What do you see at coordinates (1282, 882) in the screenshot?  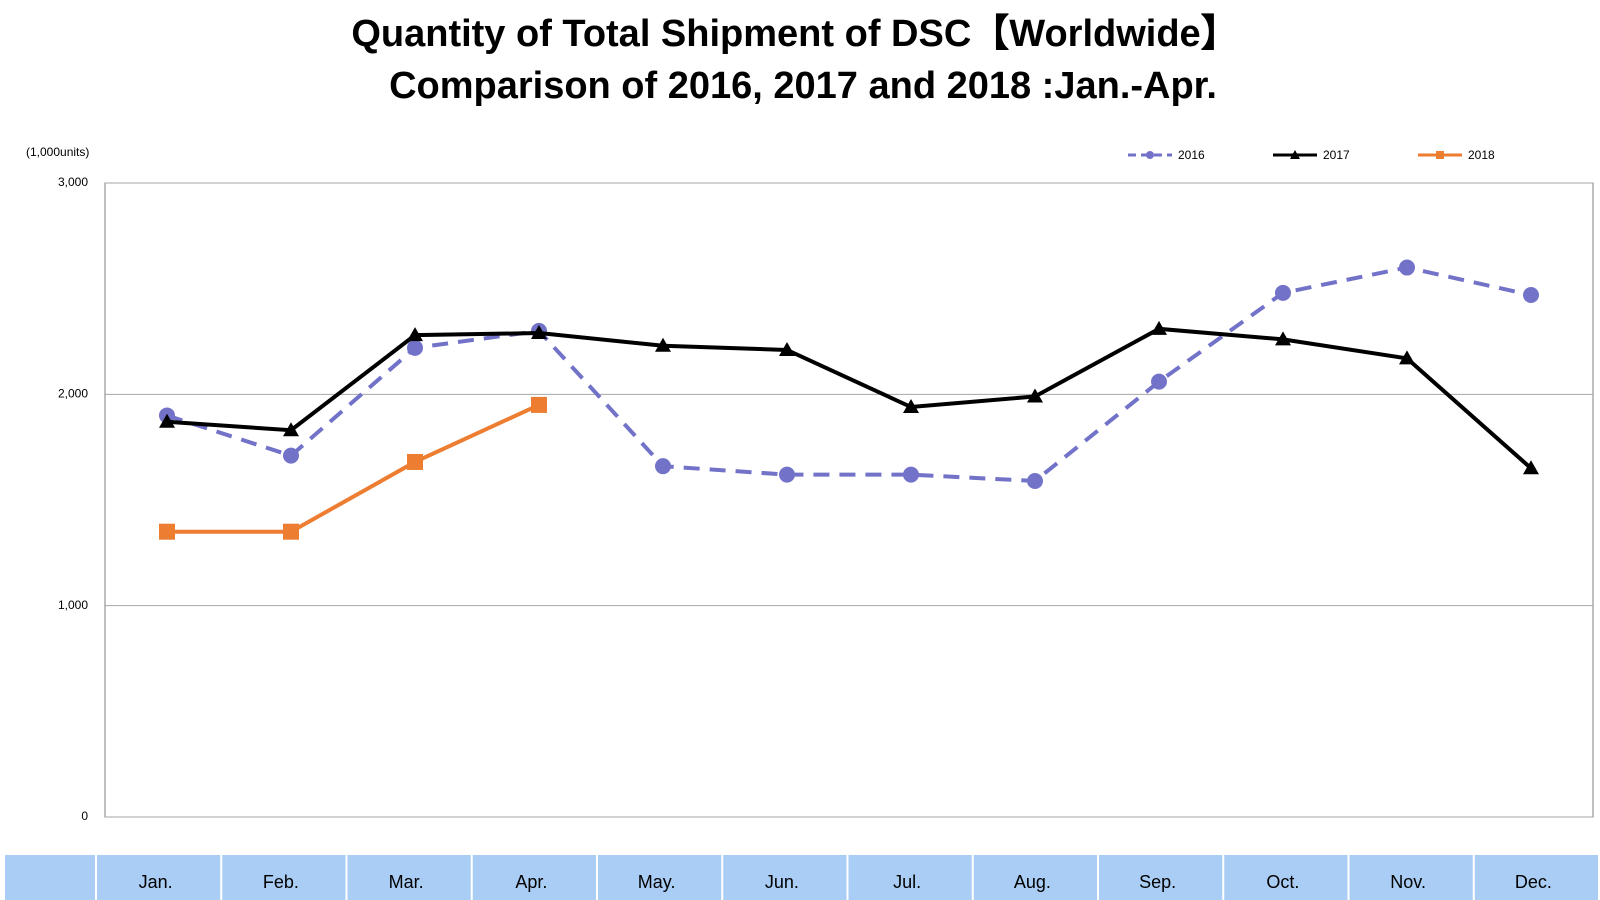 I see `x-tick-label: Oct.` at bounding box center [1282, 882].